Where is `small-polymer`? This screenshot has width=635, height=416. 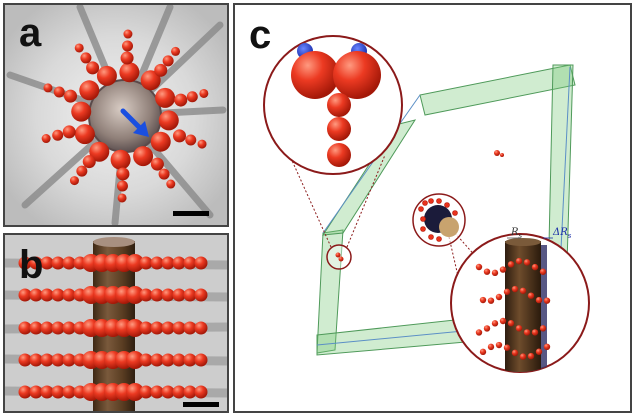 small-polymer is located at coordinates (339, 257).